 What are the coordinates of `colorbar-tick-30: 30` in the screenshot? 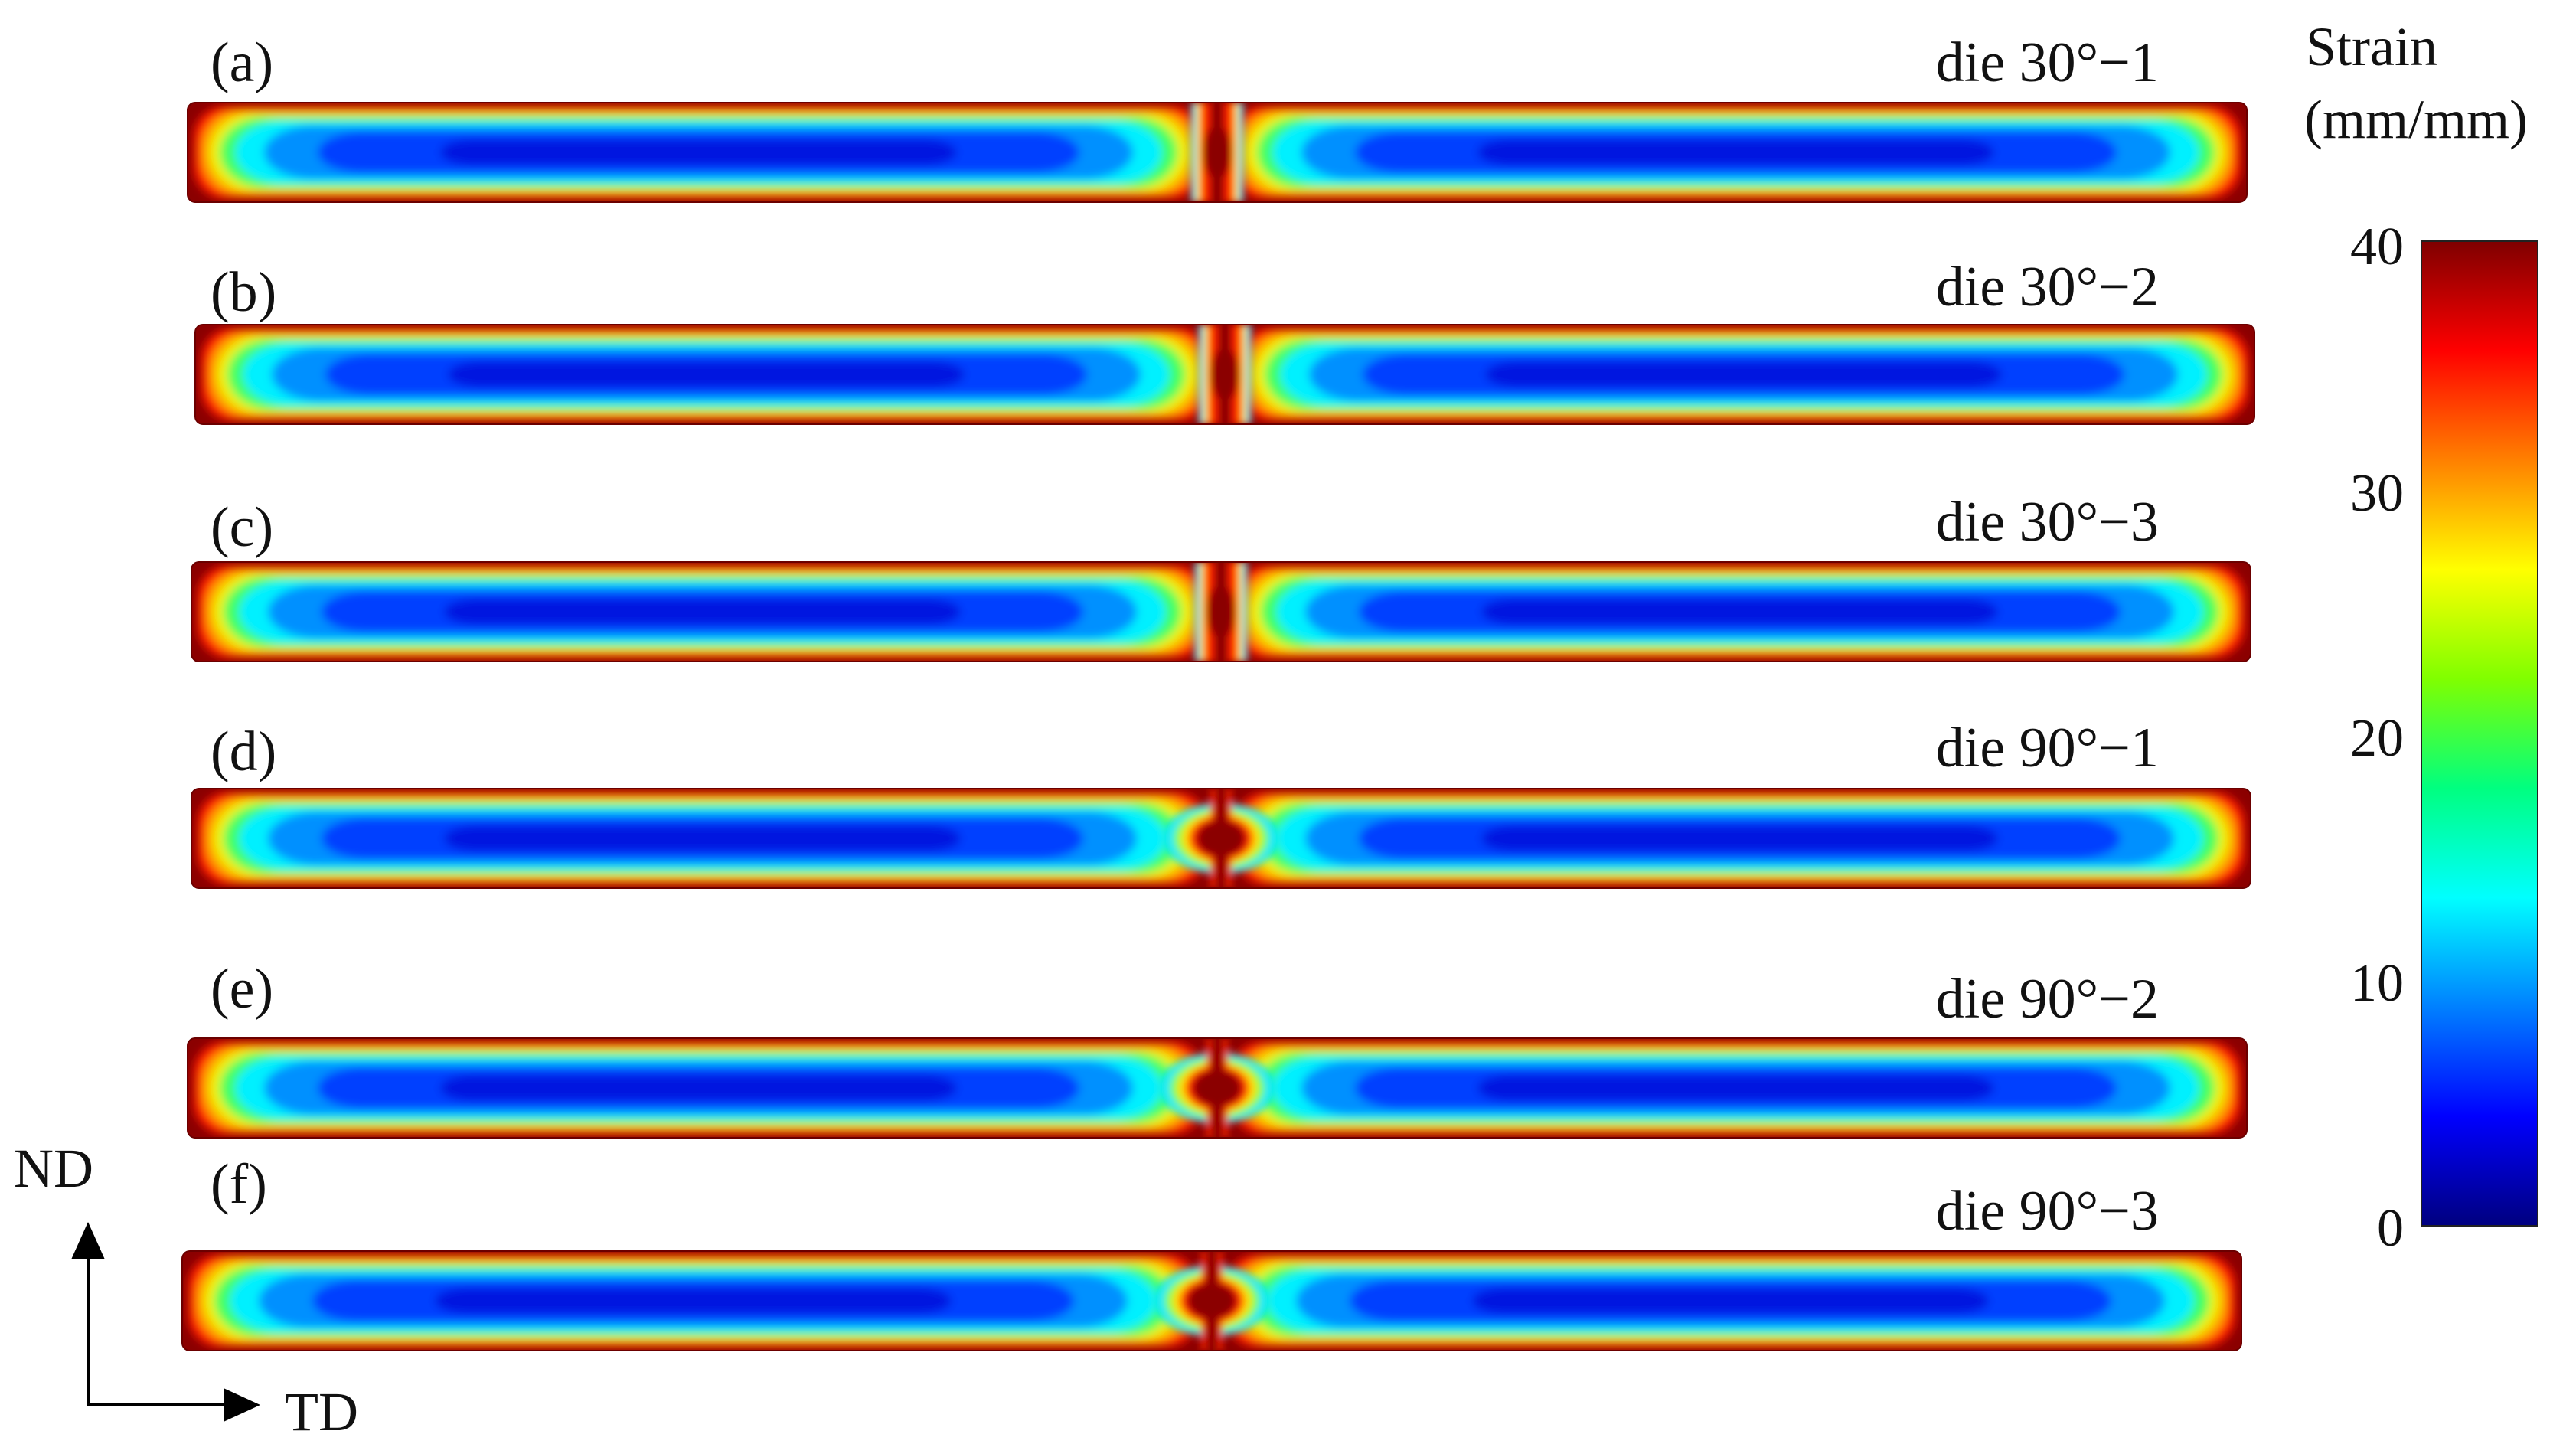 It's located at (2377, 493).